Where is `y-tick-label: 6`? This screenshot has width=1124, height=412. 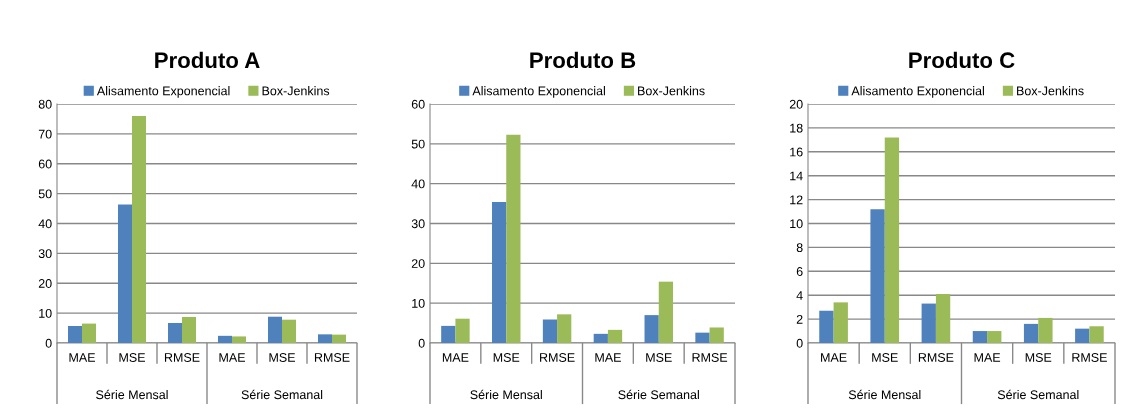
y-tick-label: 6 is located at coordinates (799, 271).